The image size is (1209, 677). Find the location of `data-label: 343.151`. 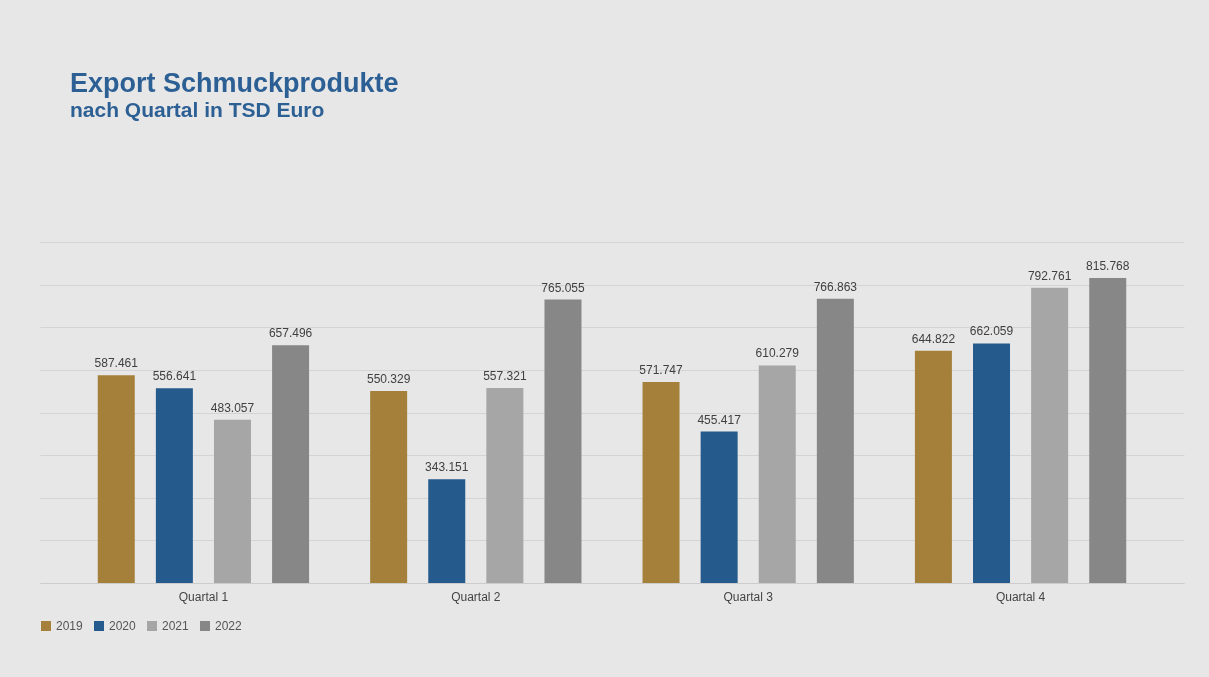

data-label: 343.151 is located at coordinates (447, 467).